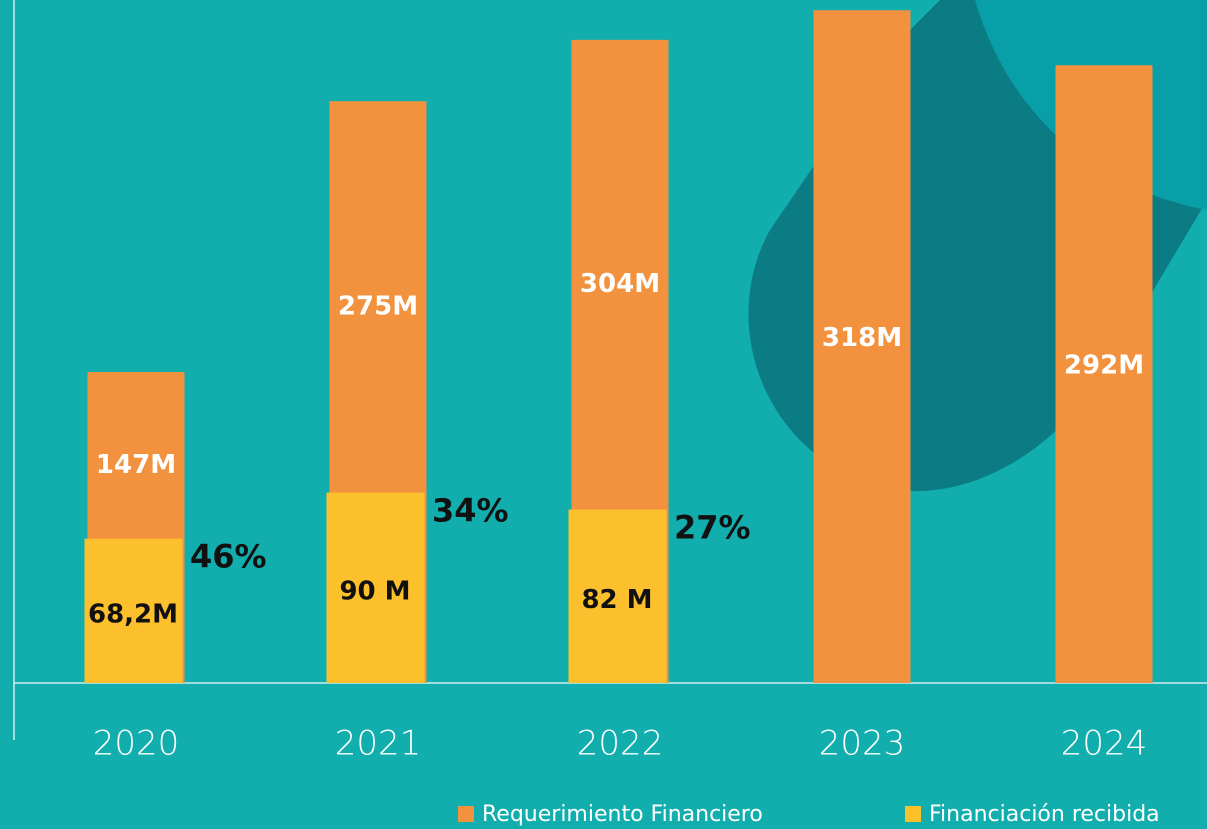 The width and height of the screenshot is (1207, 829). I want to click on value-label: 304M, so click(620, 284).